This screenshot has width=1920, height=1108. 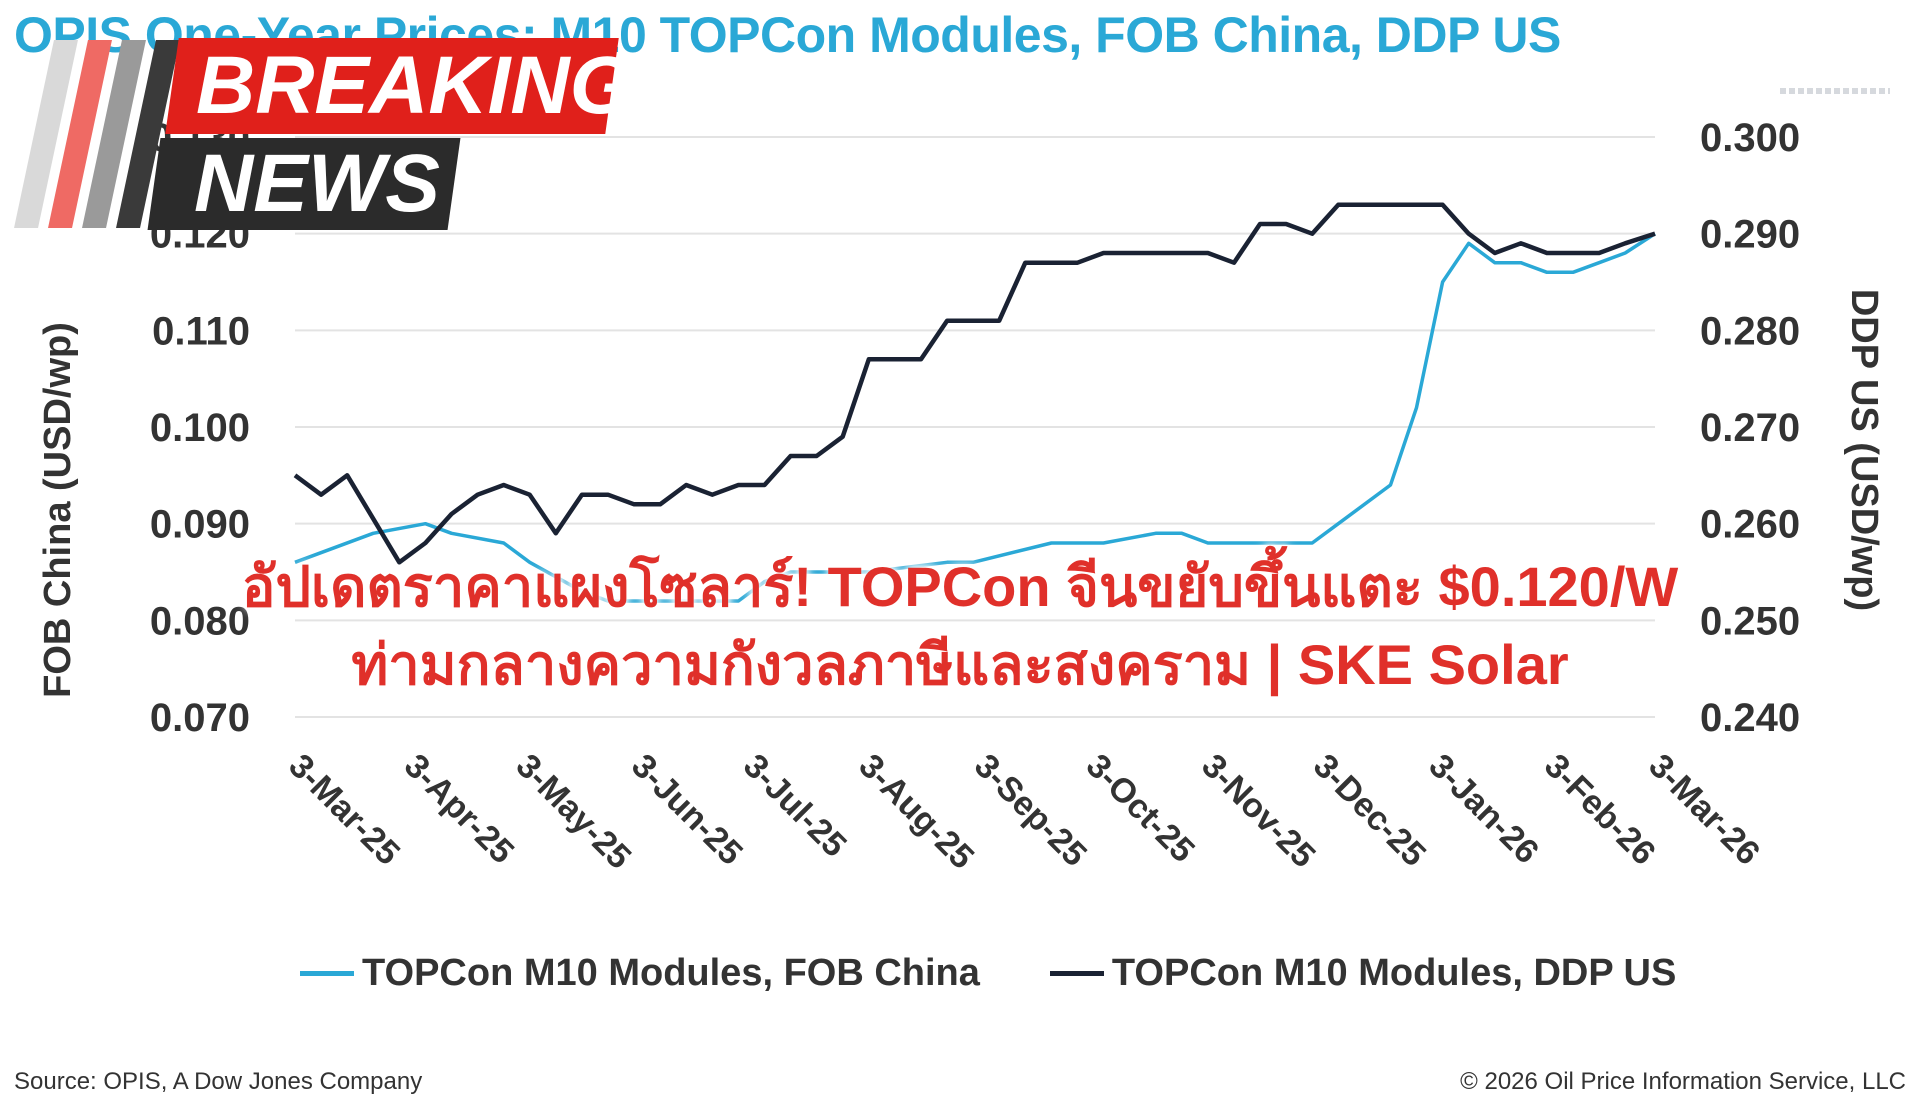 What do you see at coordinates (323, 134) in the screenshot?
I see `breaking-news-badge: BREAKING NEWS` at bounding box center [323, 134].